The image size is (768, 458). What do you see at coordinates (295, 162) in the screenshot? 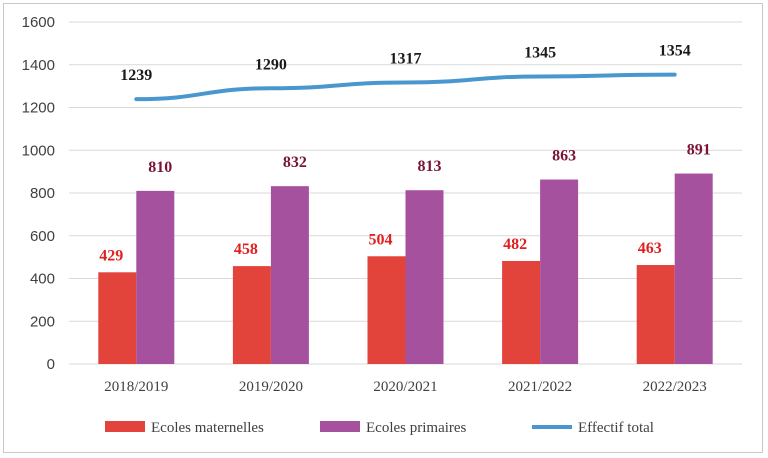
I see `data-label: 832` at bounding box center [295, 162].